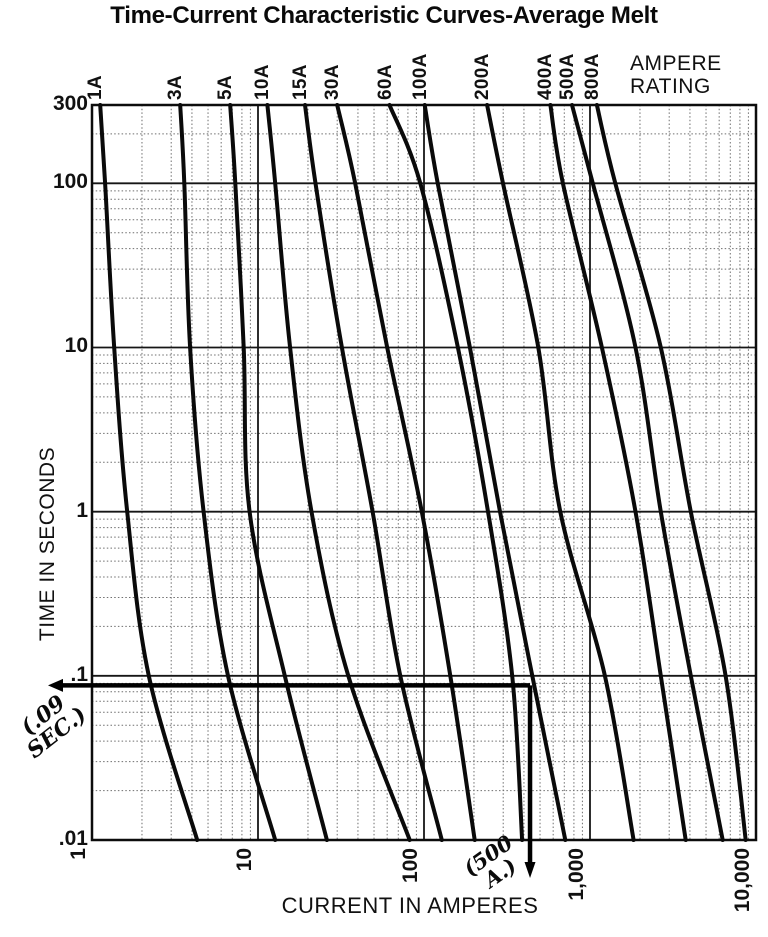  I want to click on annotation-arrow-down-head-icon, so click(530, 870).